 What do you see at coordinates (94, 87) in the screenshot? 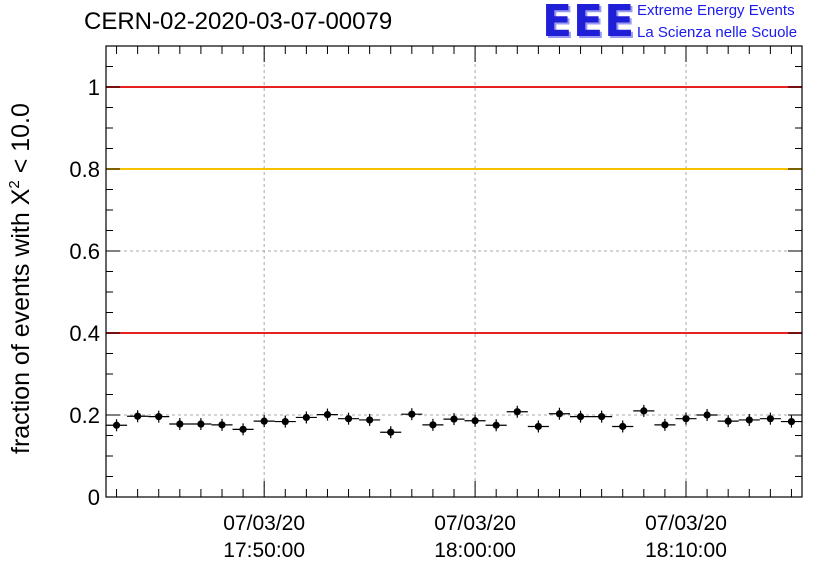
I see `y-tick-label: 1` at bounding box center [94, 87].